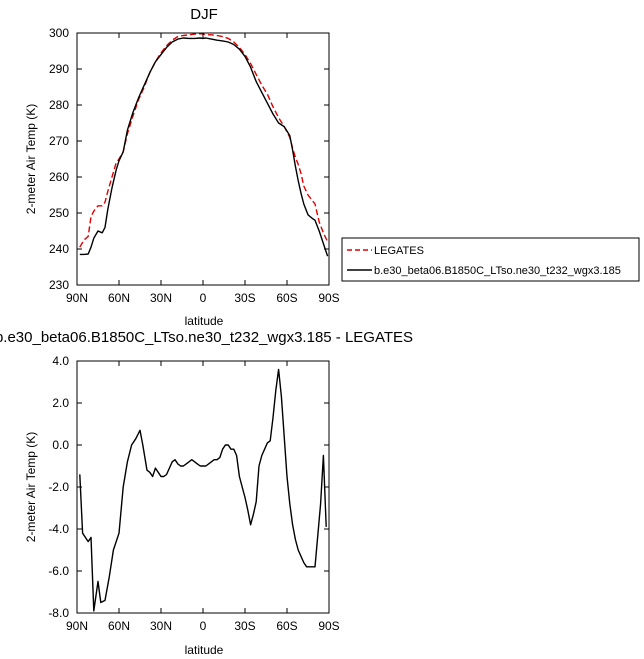 The height and width of the screenshot is (659, 644). I want to click on bottom-chart-series-group, so click(203, 490).